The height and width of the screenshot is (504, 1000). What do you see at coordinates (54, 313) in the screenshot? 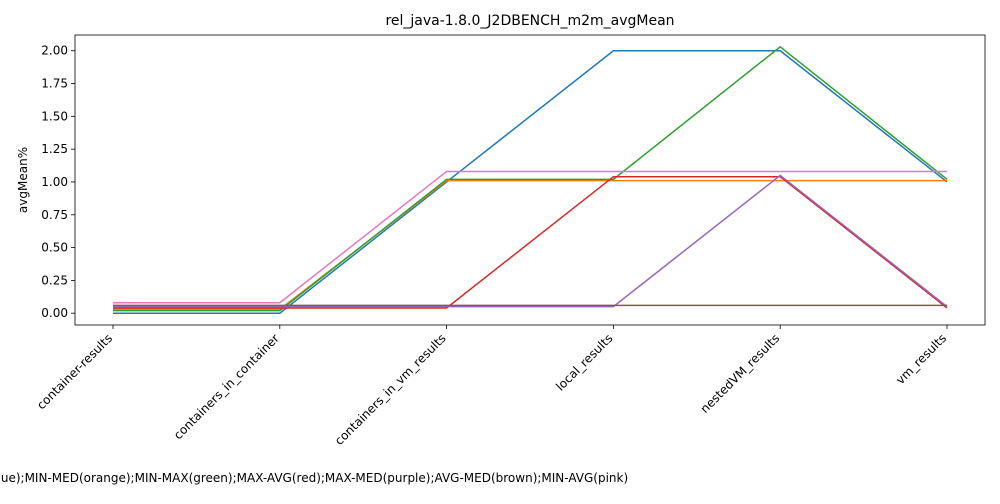
I see `y-tick-label: 0.00` at bounding box center [54, 313].